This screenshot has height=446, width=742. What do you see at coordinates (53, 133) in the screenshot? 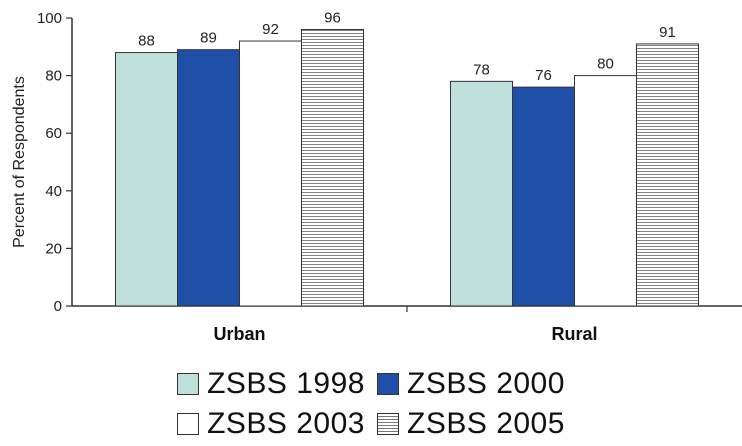
I see `y-tick-label: 60` at bounding box center [53, 133].